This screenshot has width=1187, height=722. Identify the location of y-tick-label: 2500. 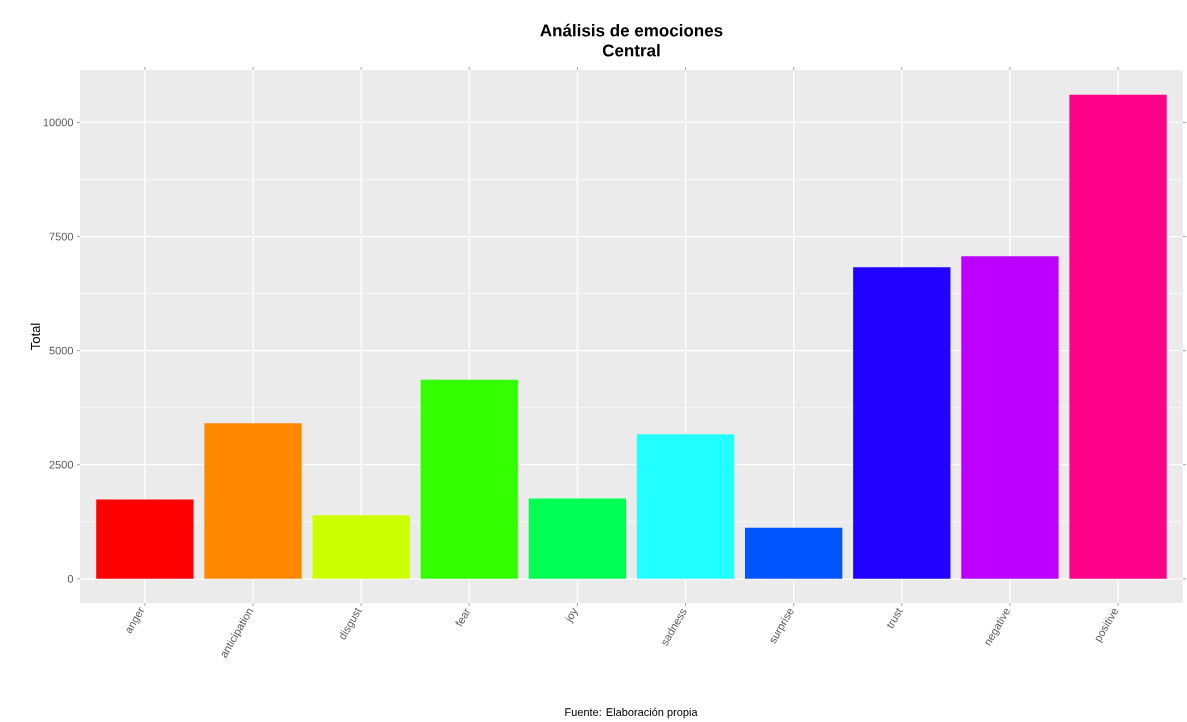
(61, 465).